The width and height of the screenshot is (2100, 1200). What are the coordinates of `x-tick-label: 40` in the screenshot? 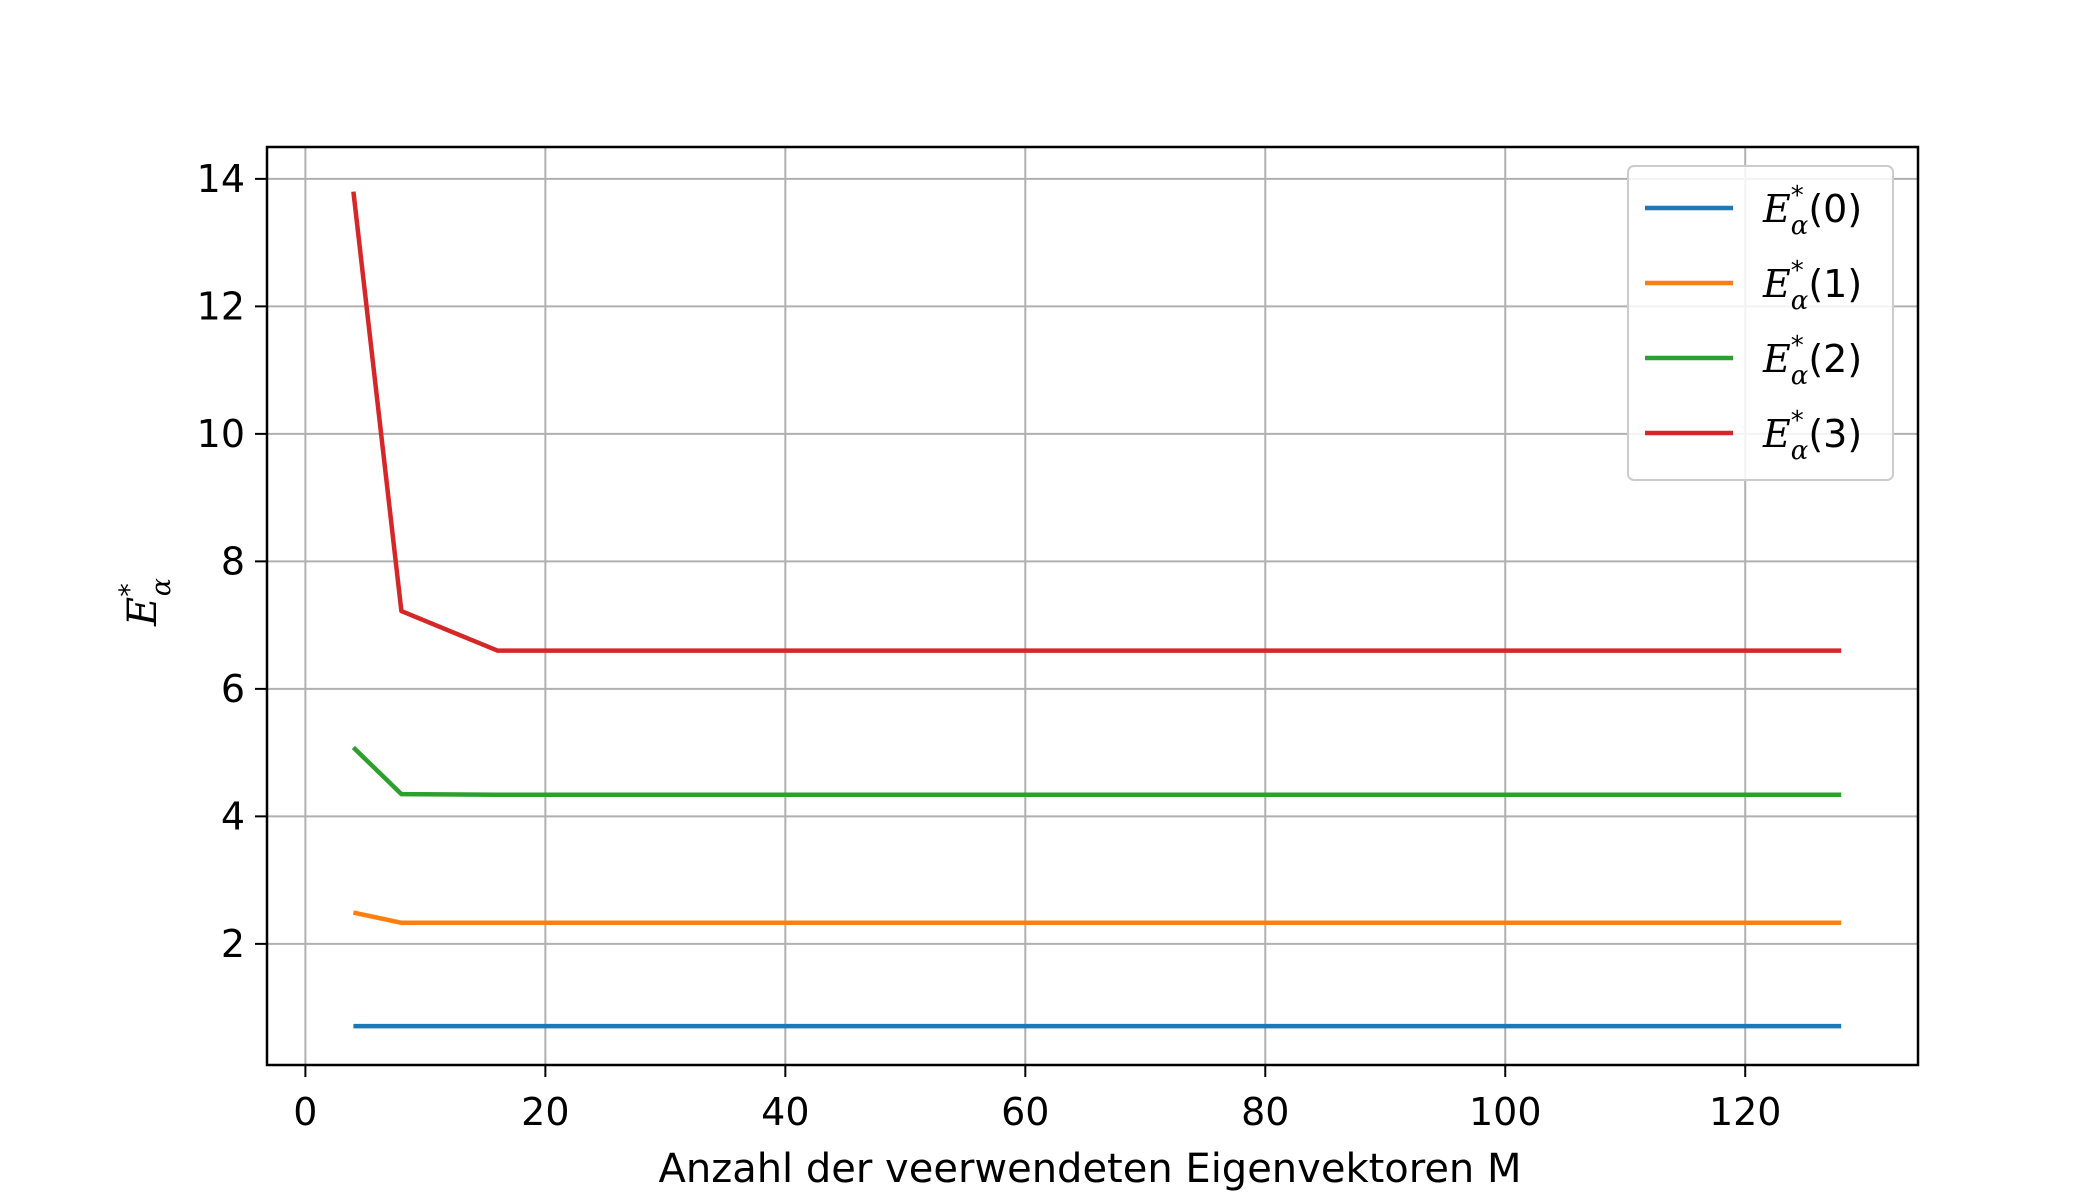 It's located at (785, 1112).